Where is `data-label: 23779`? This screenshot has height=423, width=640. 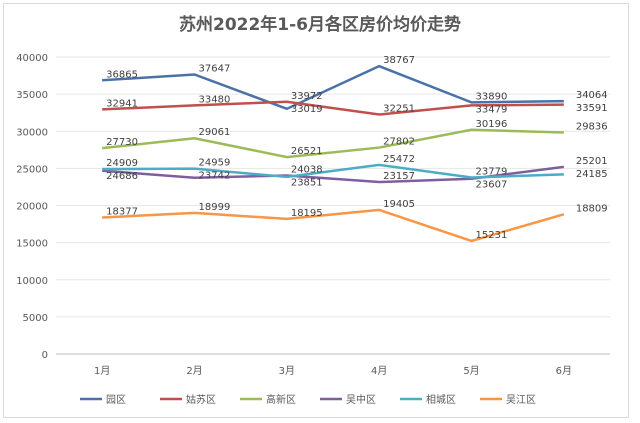 data-label: 23779 is located at coordinates (492, 171).